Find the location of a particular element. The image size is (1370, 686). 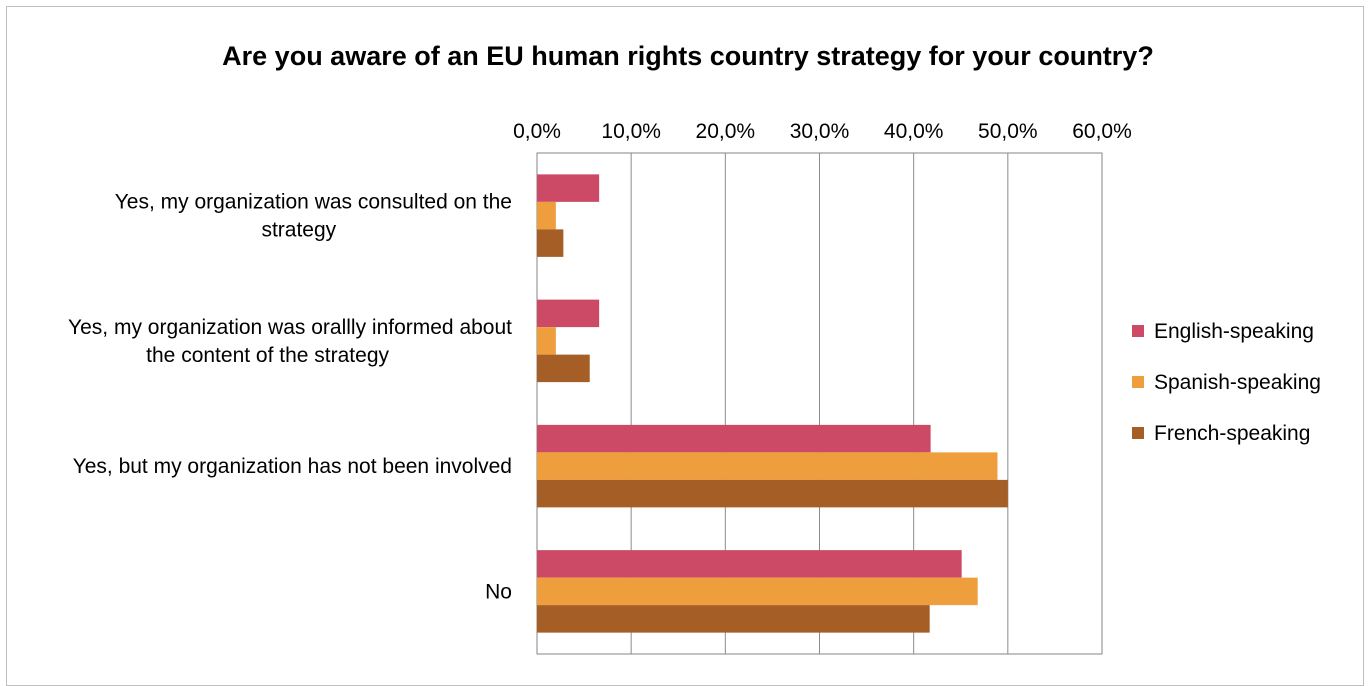

x-axis-tick-labels: 0,0% 10,0% 20,0% 30,0% 40,0% 50,0% 60,0% is located at coordinates (822, 131).